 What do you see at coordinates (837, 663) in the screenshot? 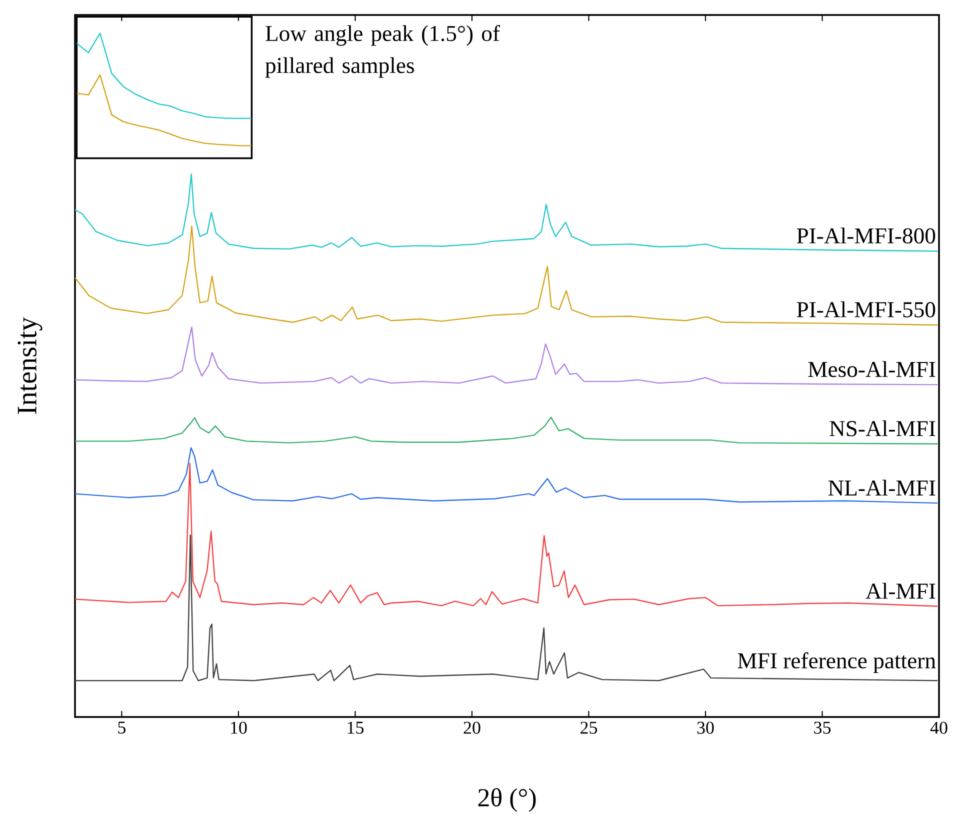
I see `series-label: MFI reference pattern` at bounding box center [837, 663].